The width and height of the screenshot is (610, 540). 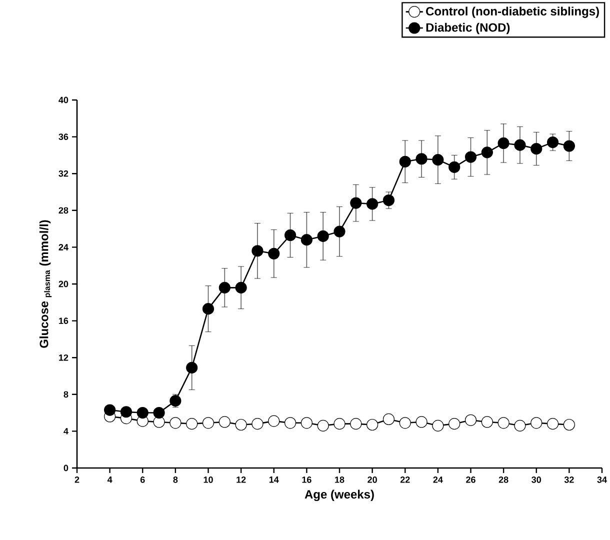 What do you see at coordinates (512, 12) in the screenshot?
I see `legend-label: Control (non-diabetic siblings)` at bounding box center [512, 12].